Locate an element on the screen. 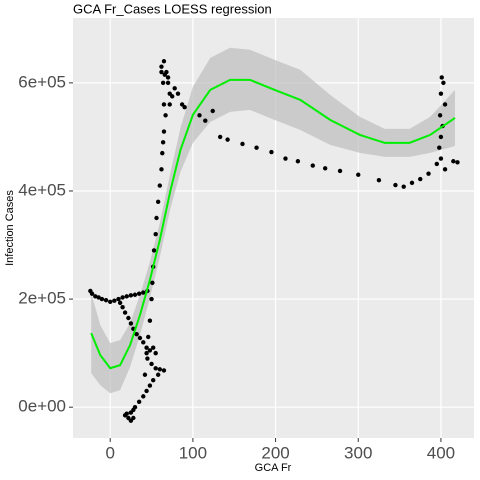 The height and width of the screenshot is (480, 480). x-tick-label: 300 is located at coordinates (358, 452).